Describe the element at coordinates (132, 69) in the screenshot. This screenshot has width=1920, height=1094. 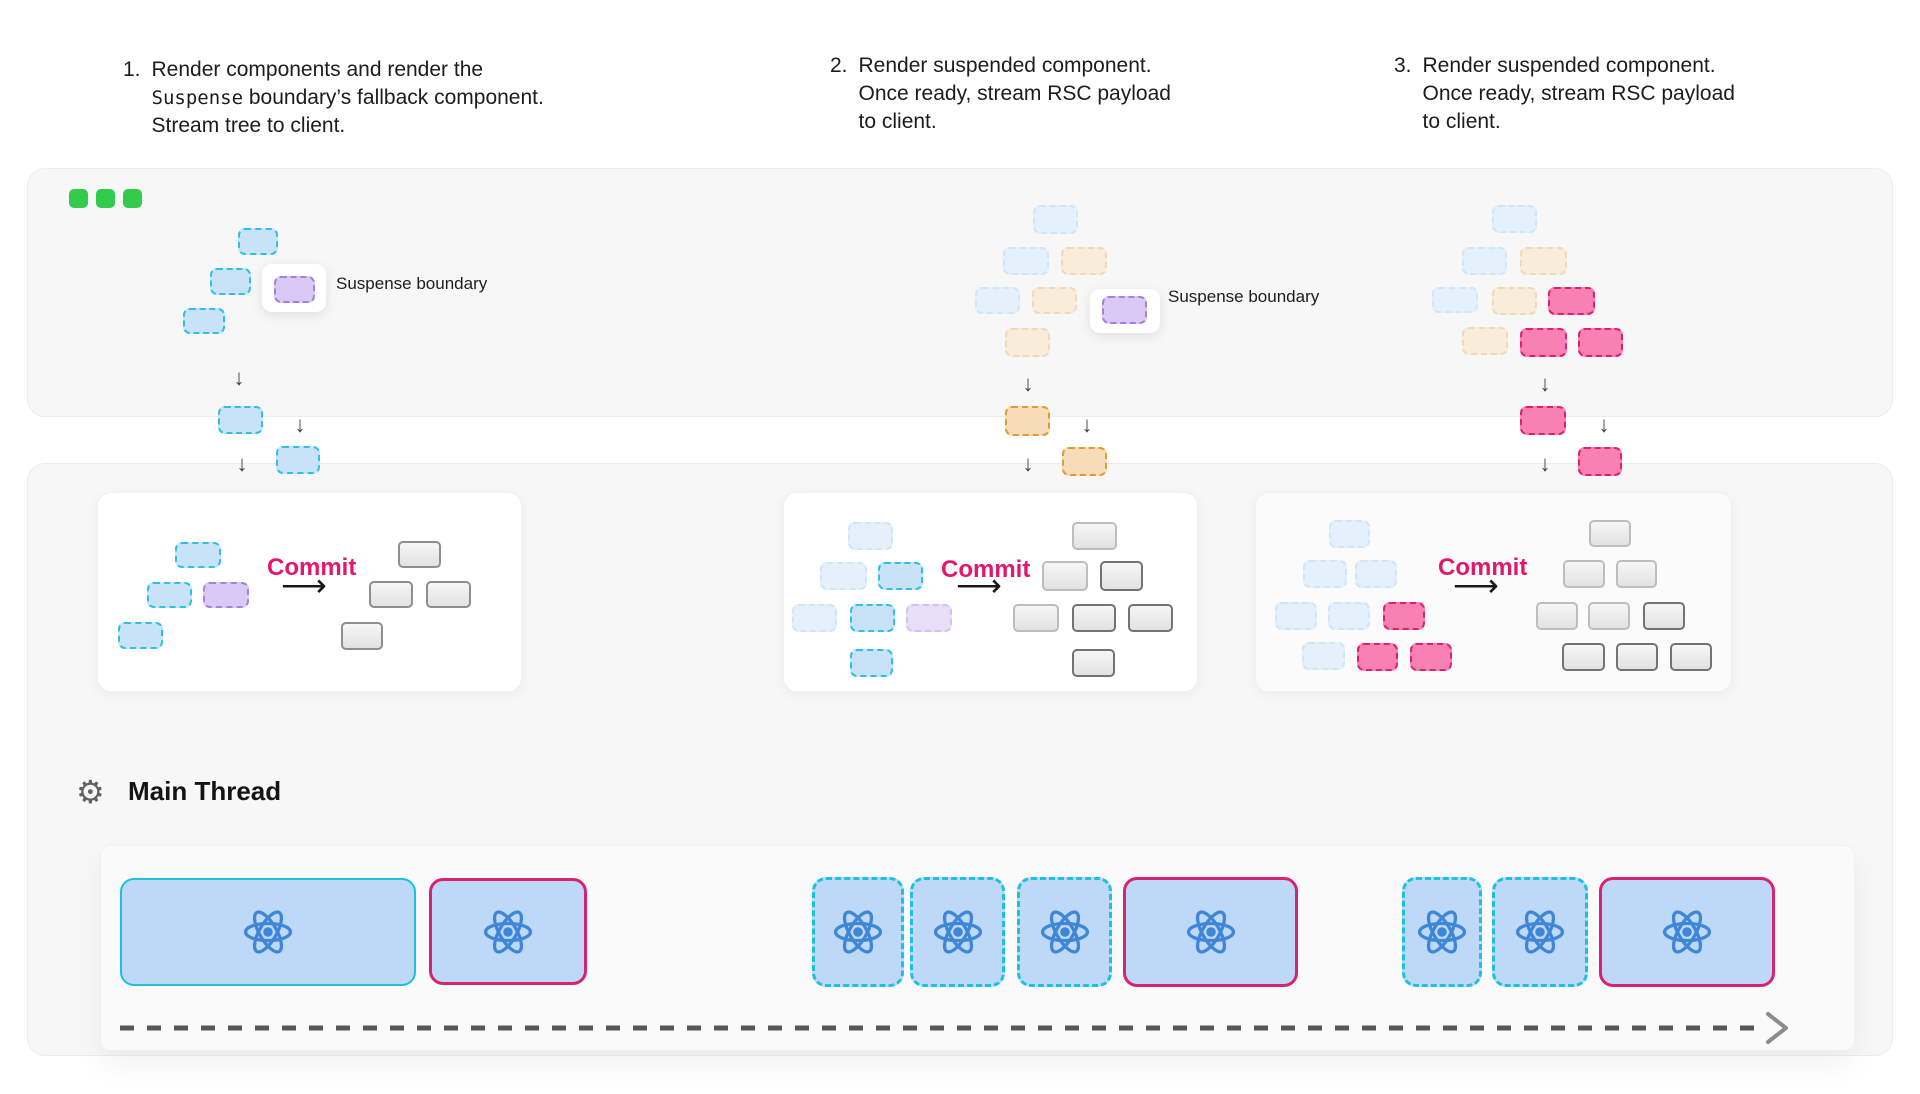
I see `step-1-number: 1.` at that location.